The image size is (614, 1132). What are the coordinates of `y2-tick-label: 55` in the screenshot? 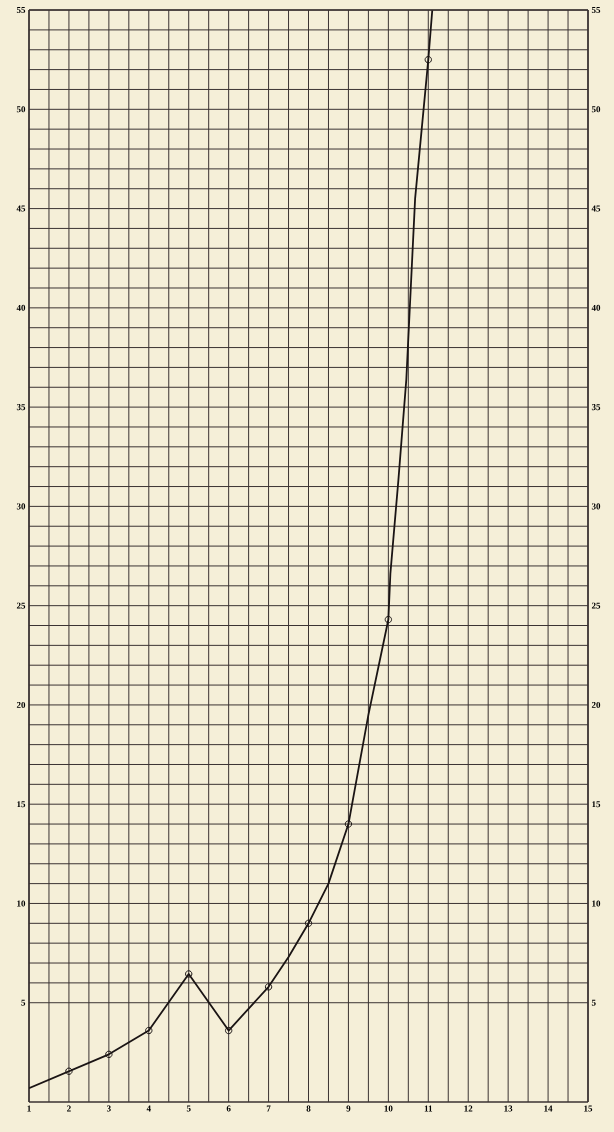 It's located at (596, 10).